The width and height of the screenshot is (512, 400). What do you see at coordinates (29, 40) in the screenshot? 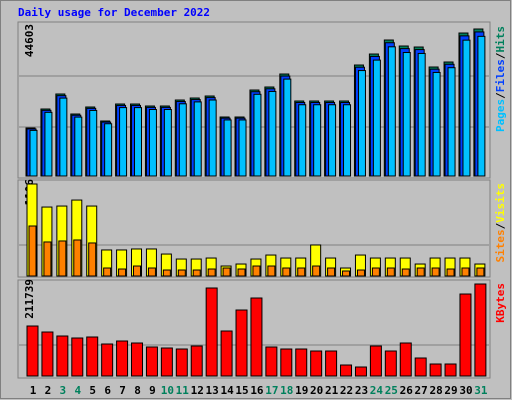
I see `y-tick-label: 44603` at bounding box center [29, 40].